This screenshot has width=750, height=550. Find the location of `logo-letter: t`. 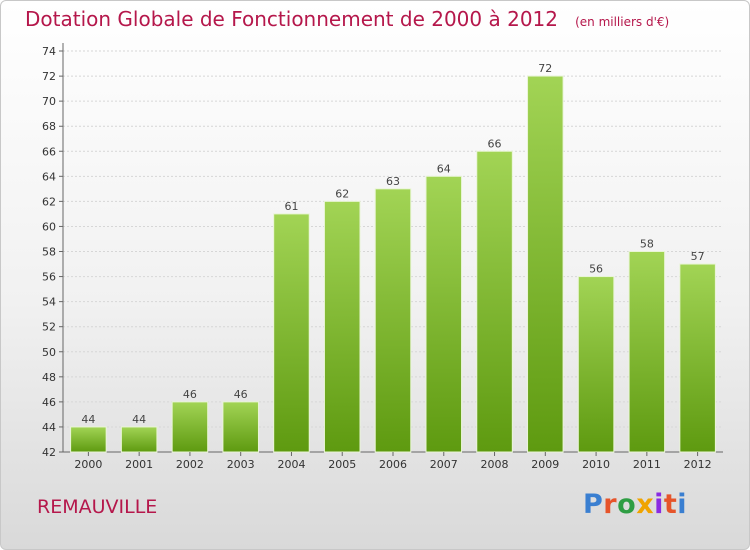

logo-letter: t is located at coordinates (670, 504).